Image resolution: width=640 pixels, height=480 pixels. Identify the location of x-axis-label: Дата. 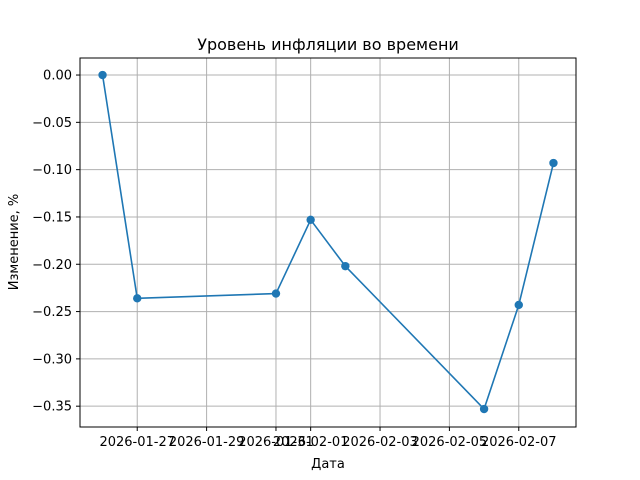
(328, 464).